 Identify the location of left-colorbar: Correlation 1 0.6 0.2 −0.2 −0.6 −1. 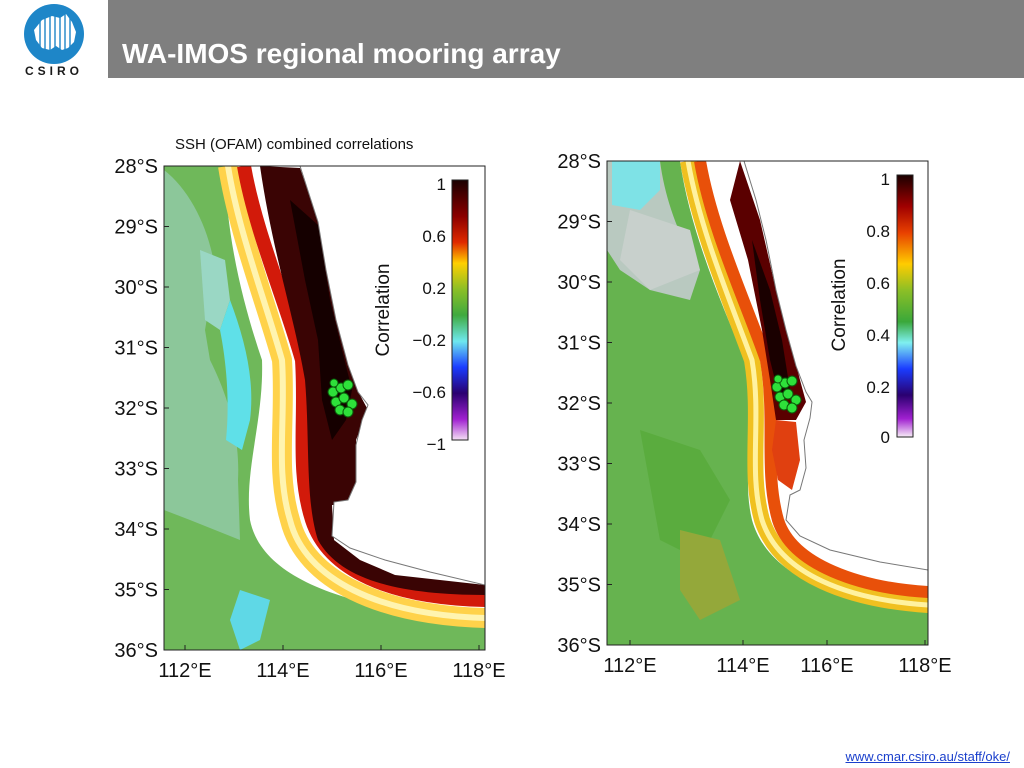
(421, 314).